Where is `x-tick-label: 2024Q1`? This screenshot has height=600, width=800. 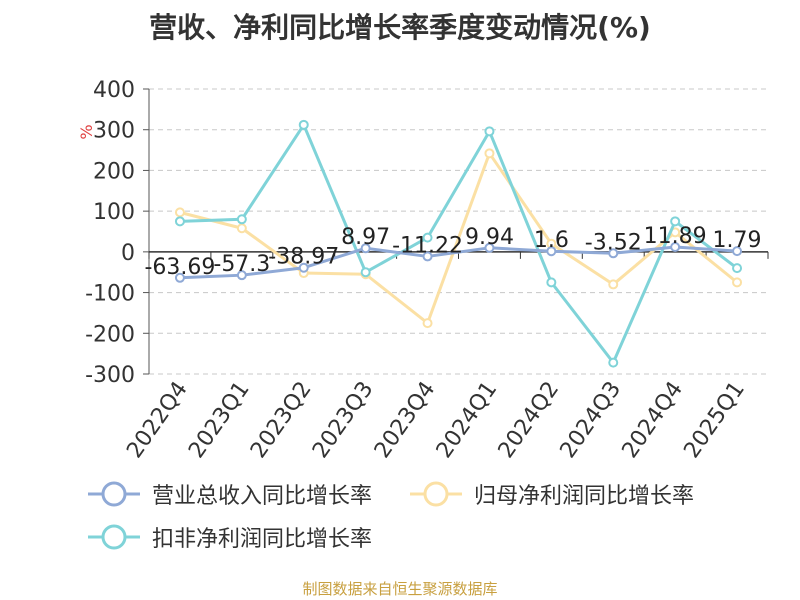
x-tick-label: 2024Q1 is located at coordinates (467, 420).